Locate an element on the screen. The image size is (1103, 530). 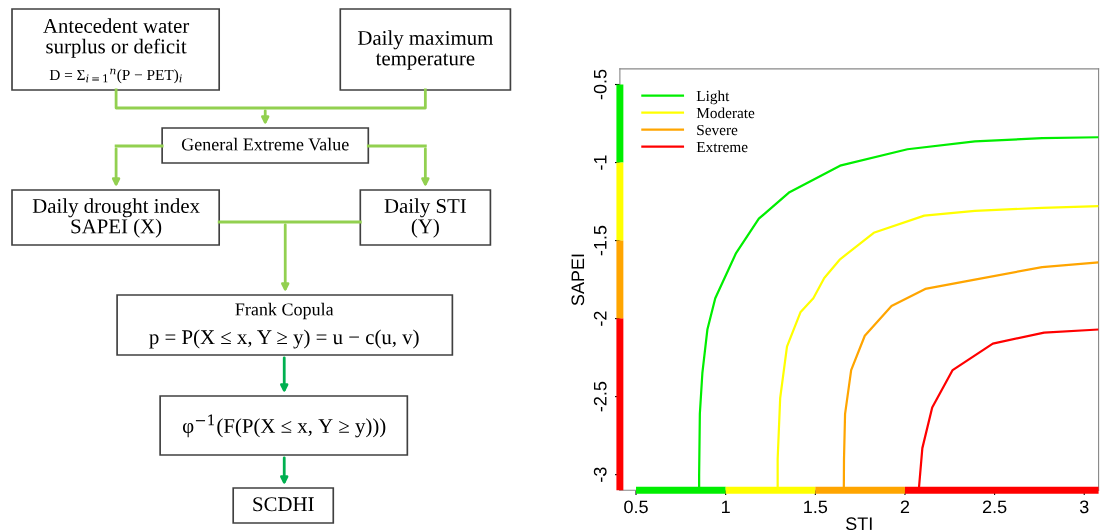
x-tick-label: 2 is located at coordinates (905, 507).